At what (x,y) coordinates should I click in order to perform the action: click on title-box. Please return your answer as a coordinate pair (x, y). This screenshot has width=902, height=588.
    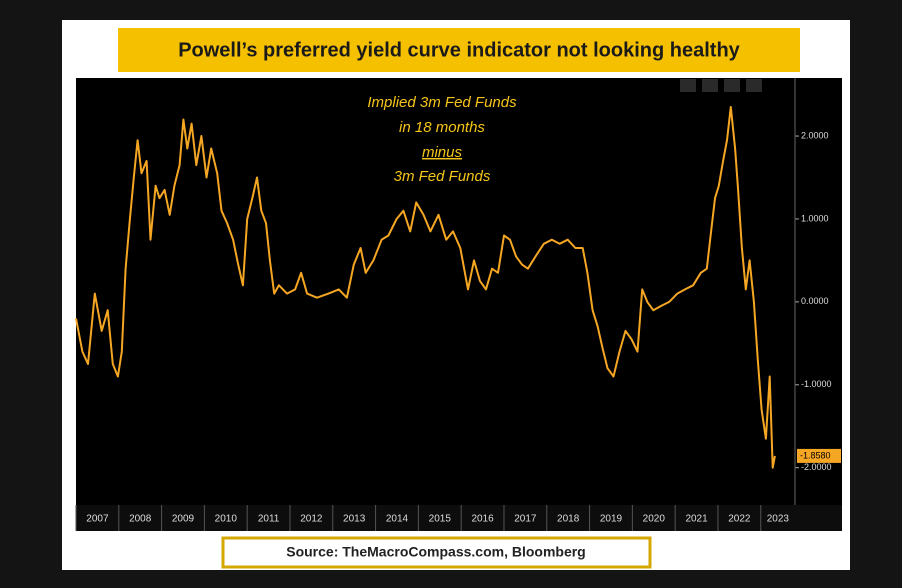
    Looking at the image, I should click on (459, 50).